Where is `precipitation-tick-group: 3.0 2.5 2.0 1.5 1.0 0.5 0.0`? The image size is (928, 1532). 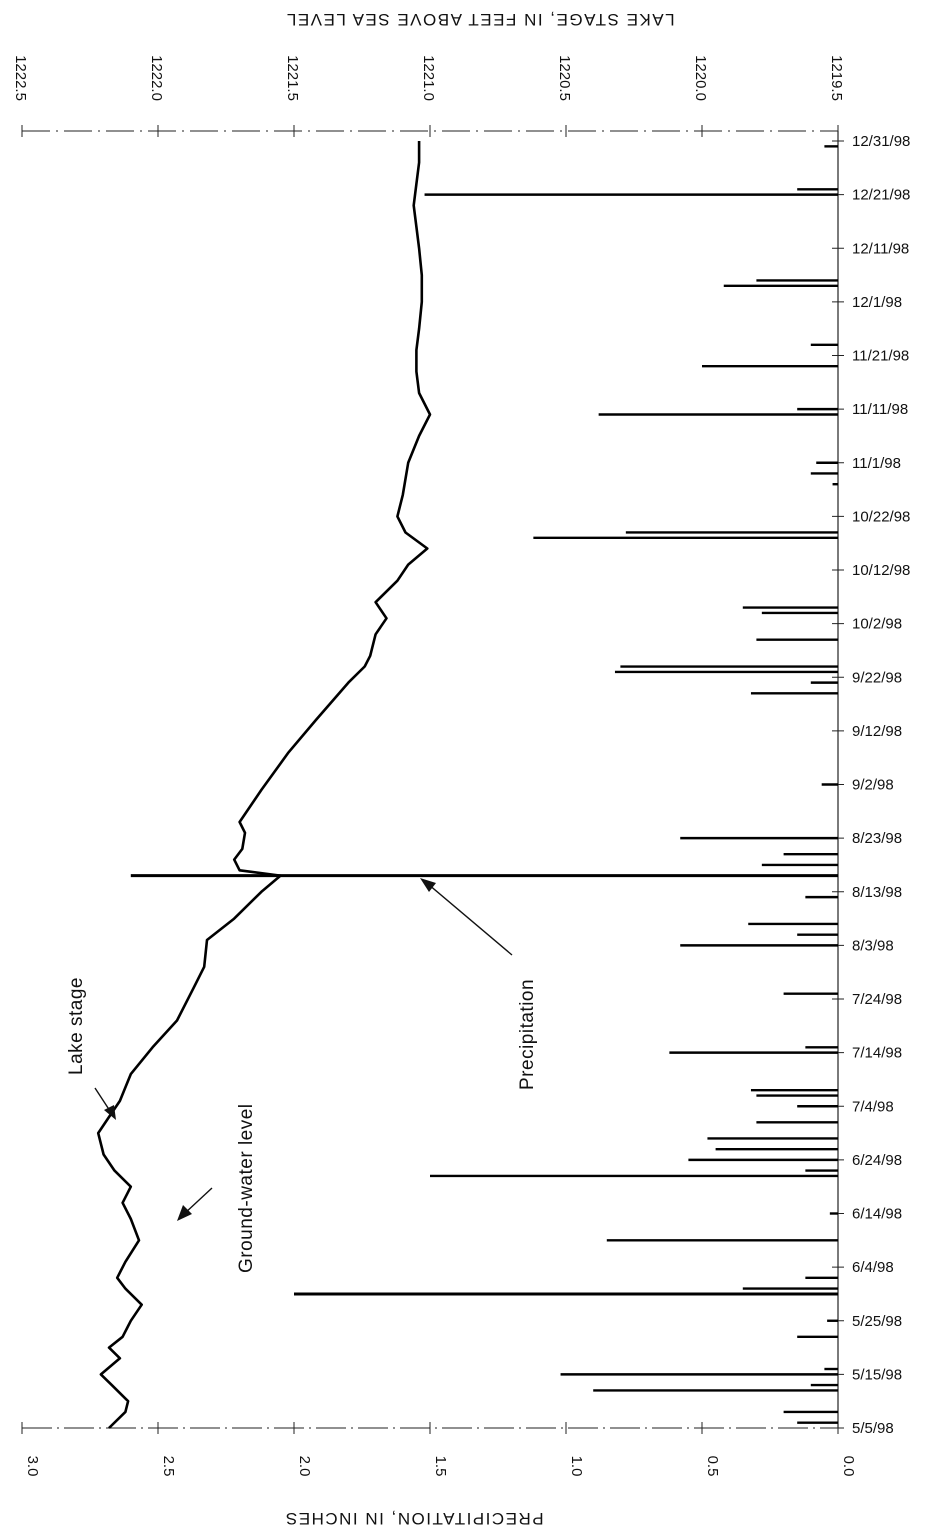 precipitation-tick-group: 3.0 2.5 2.0 1.5 1.0 0.5 0.0 is located at coordinates (439, 1449).